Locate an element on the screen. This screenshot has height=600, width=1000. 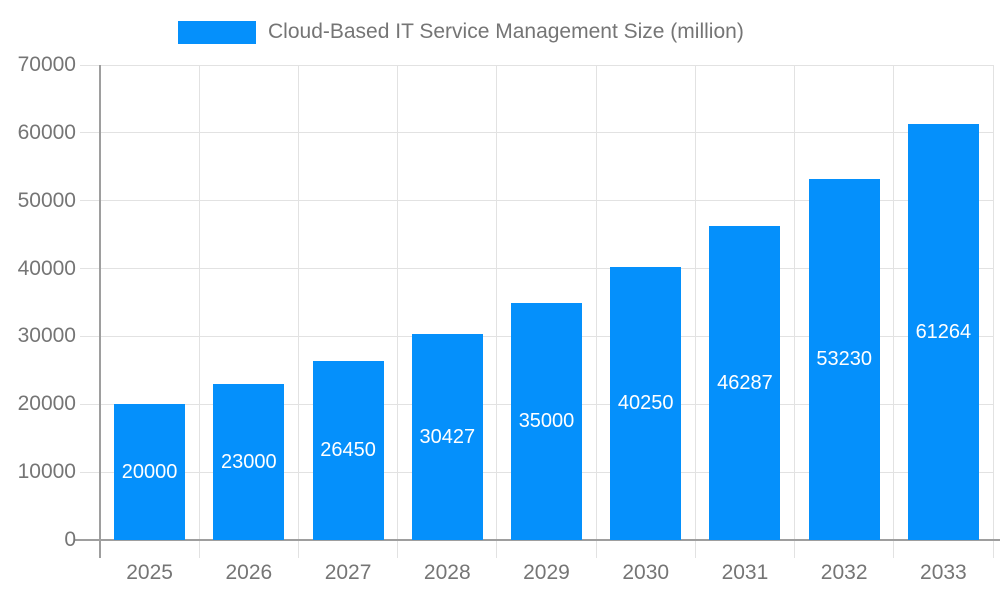
y-axis-tick-label: 70000 is located at coordinates (46, 64).